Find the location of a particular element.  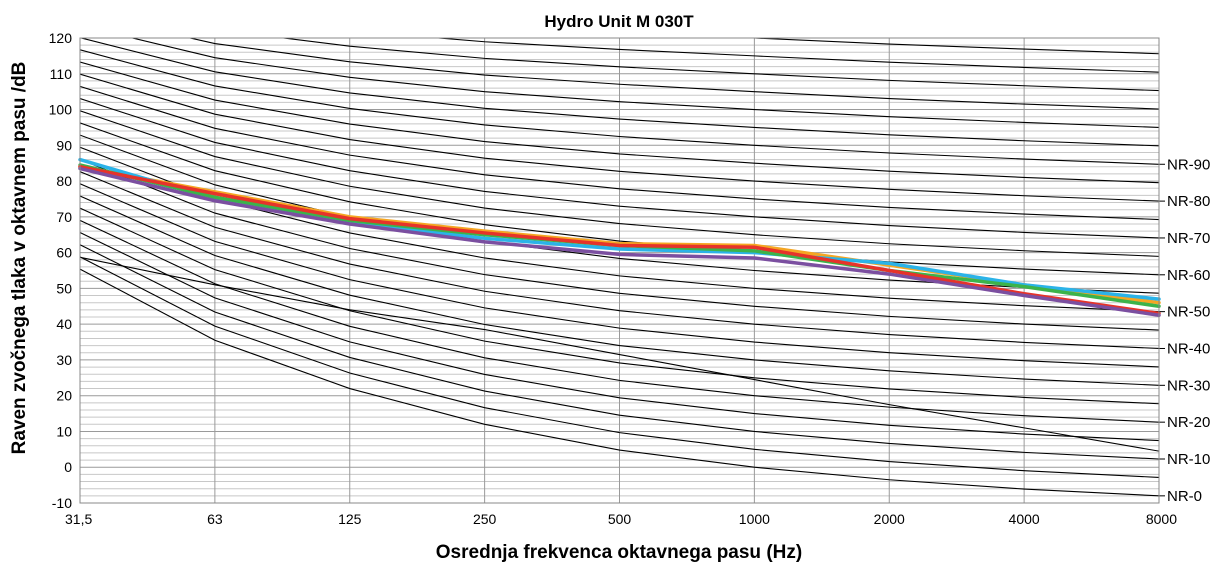

y-ticks: -10 0 10 20 30 40 50 60 70 80 90 100 110 120 is located at coordinates (61, 270).